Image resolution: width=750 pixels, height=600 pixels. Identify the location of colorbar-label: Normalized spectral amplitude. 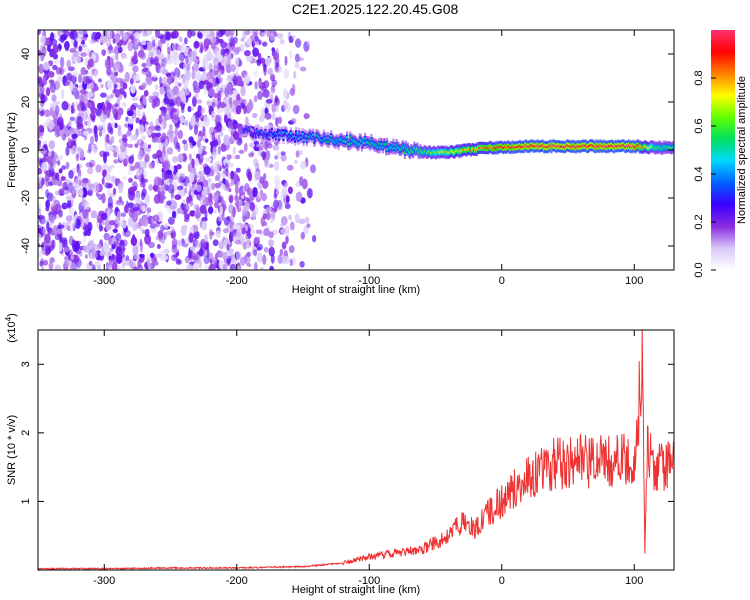
(742, 150).